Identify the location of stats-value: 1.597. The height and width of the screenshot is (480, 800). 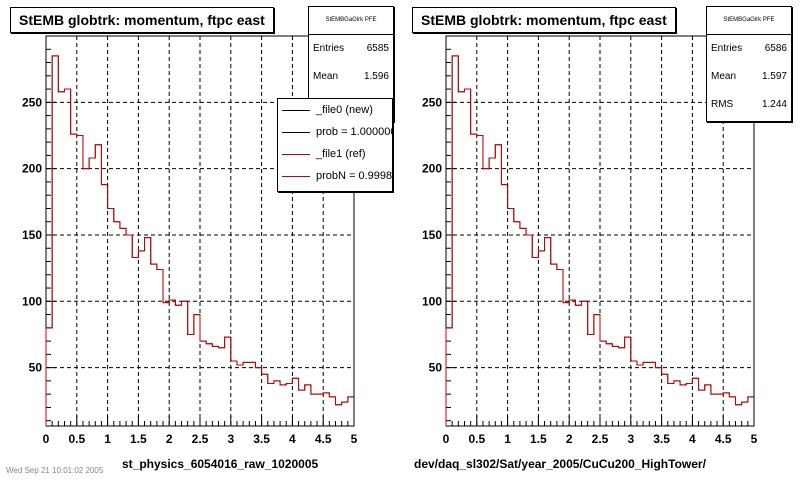
(774, 76).